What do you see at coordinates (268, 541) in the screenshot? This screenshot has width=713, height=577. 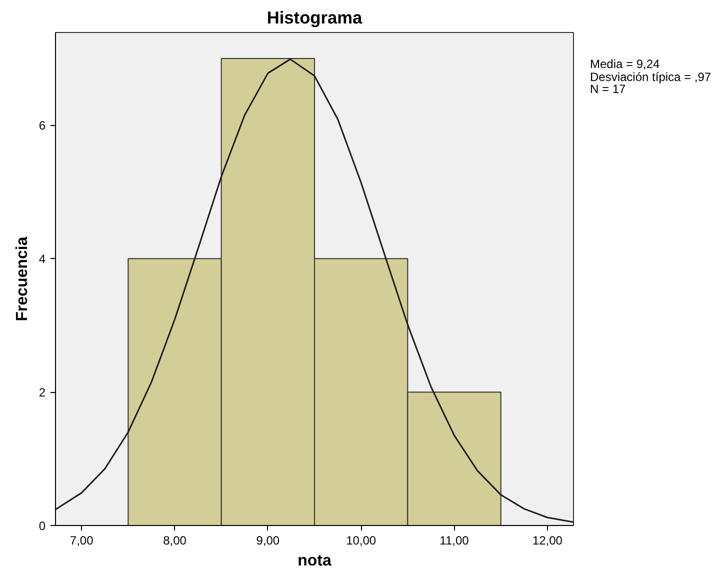 I see `x-tick-label: 9,00` at bounding box center [268, 541].